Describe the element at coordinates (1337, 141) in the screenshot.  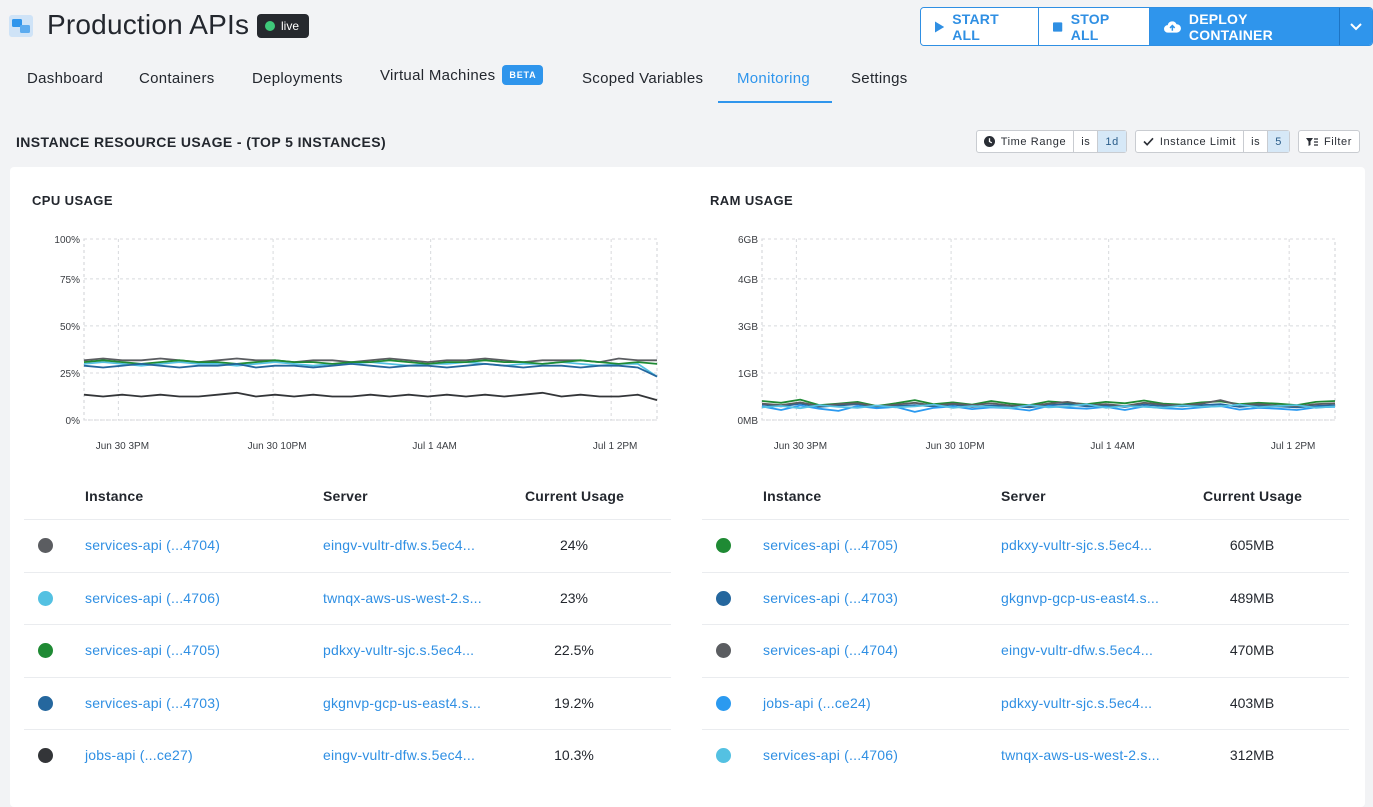
I see `filter-label: Filter` at that location.